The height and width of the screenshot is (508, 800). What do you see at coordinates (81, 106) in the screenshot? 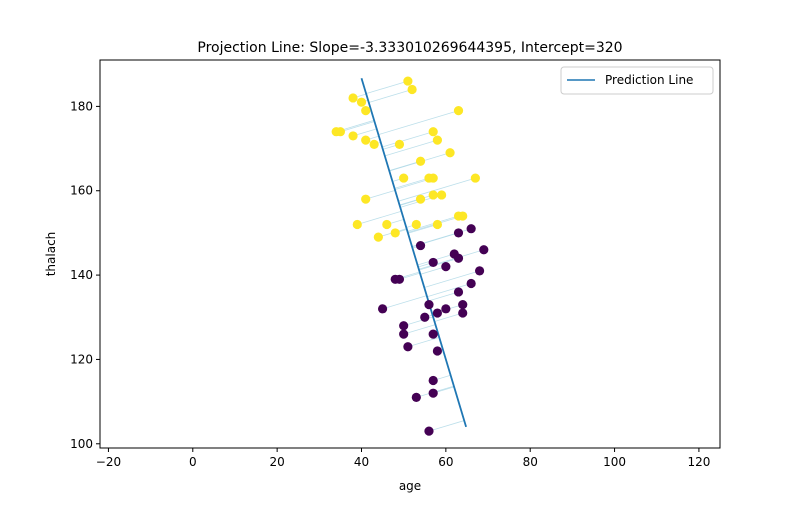
I see `y-tick-label: 180` at bounding box center [81, 106].